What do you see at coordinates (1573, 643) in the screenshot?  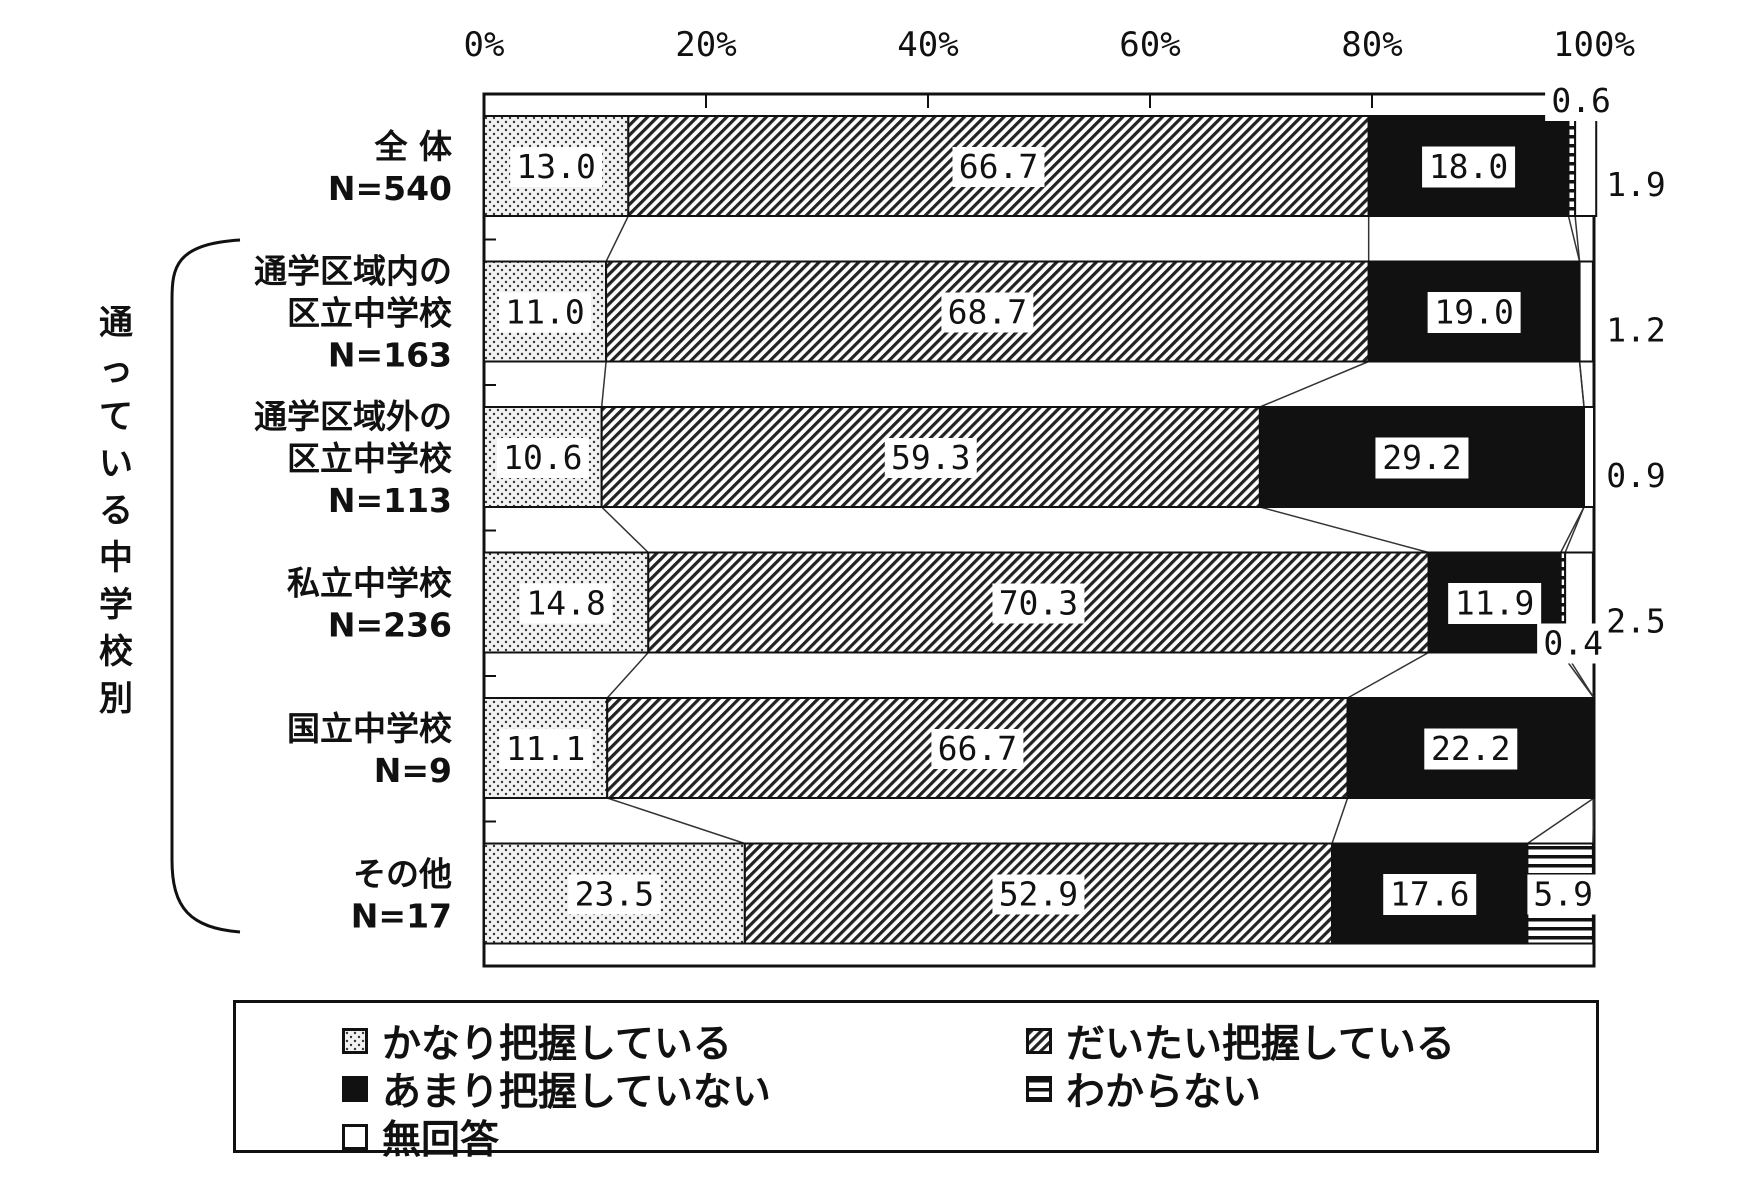 I see `svg-text: 0.4` at bounding box center [1573, 643].